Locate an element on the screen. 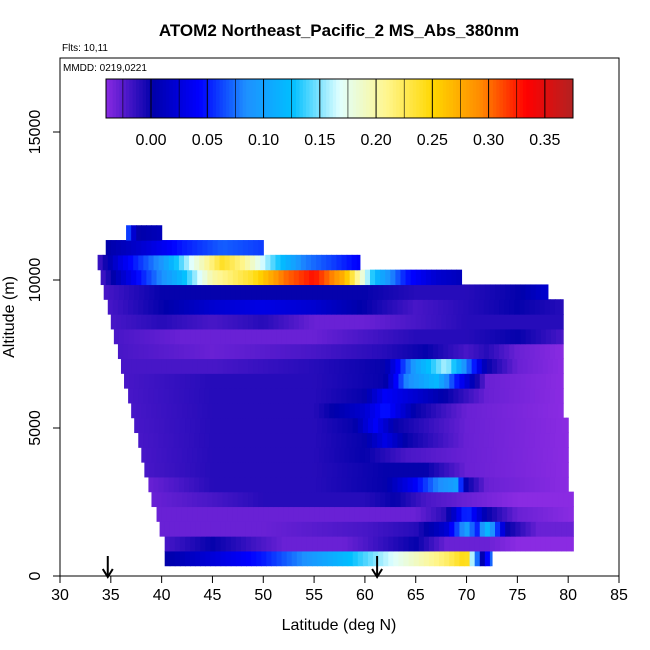 The height and width of the screenshot is (650, 650). flights-note: Flts: 10,11 is located at coordinates (85, 48).